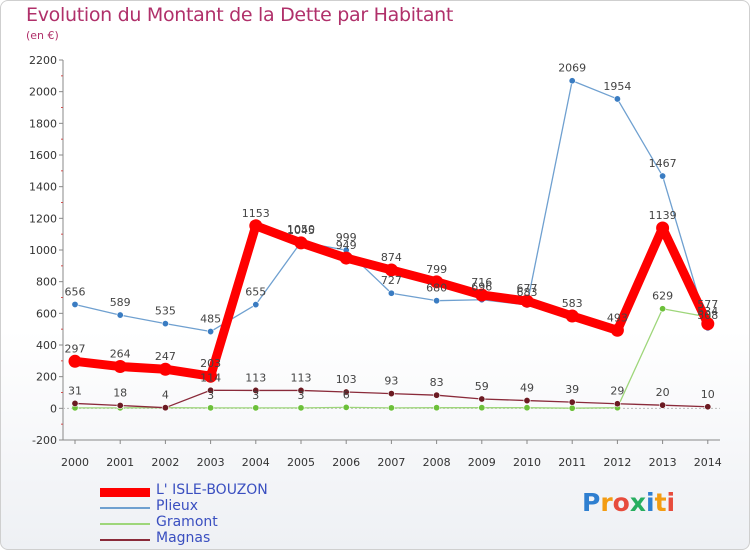 This screenshot has height=550, width=750. I want to click on data-label-l-isle-bouzon: 799, so click(436, 269).